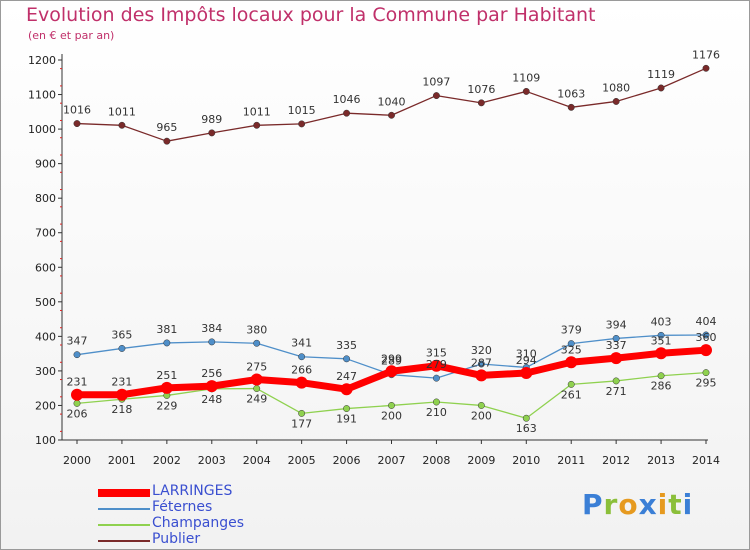  Describe the element at coordinates (571, 349) in the screenshot. I see `data-label: 325` at that location.